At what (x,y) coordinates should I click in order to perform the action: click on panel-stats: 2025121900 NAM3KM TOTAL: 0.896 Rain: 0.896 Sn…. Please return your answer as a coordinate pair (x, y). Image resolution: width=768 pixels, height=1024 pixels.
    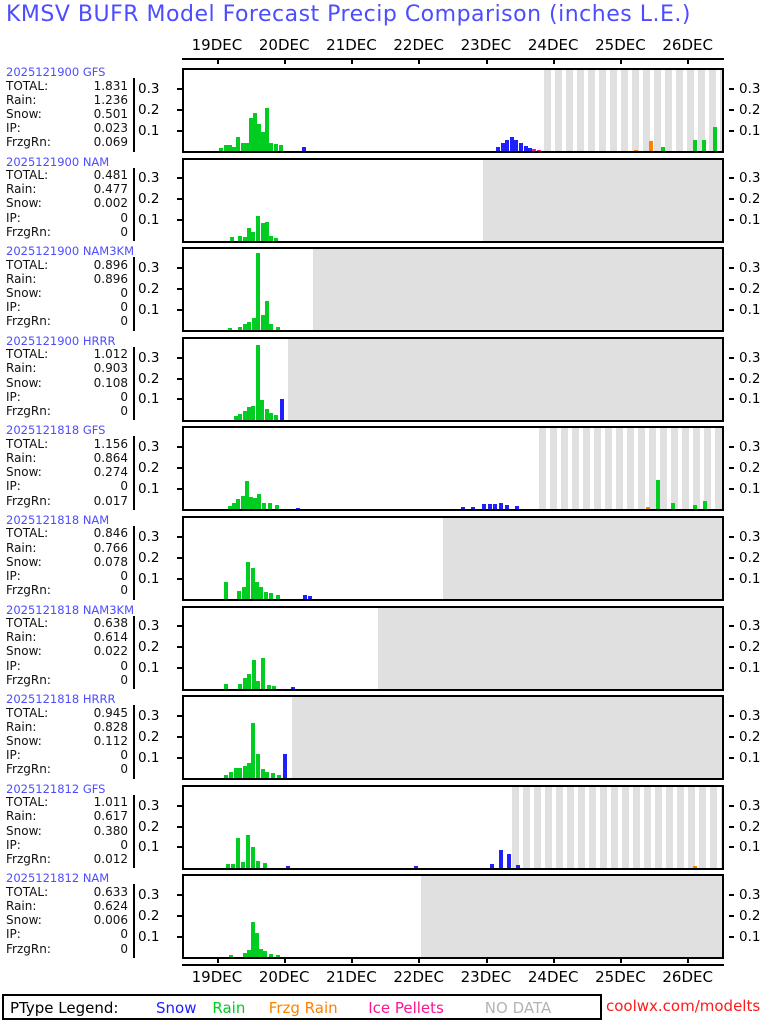
    Looking at the image, I should click on (69, 289).